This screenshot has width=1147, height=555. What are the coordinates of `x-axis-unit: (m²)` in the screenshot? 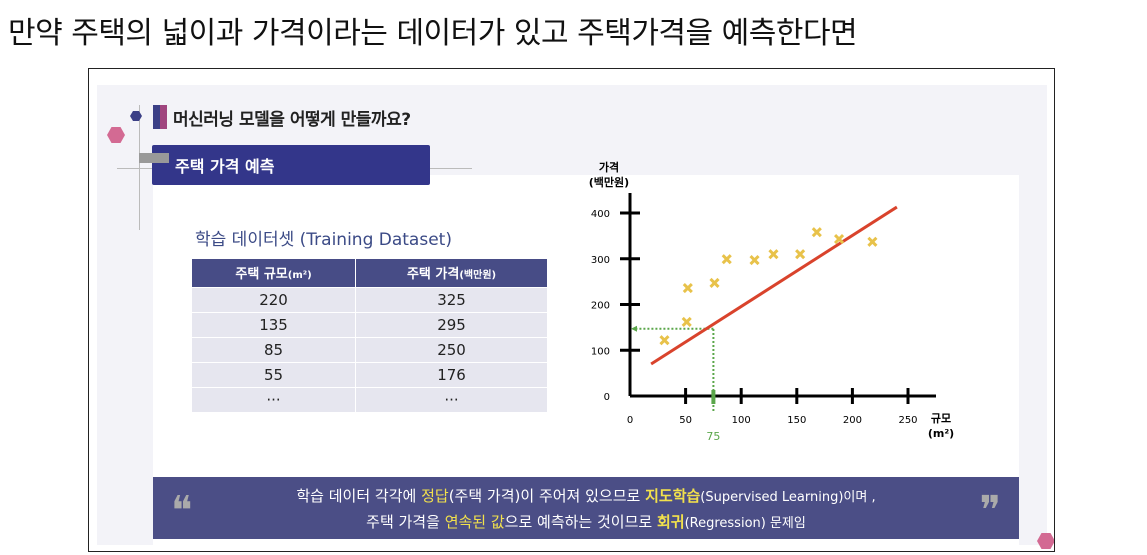 It's located at (941, 433).